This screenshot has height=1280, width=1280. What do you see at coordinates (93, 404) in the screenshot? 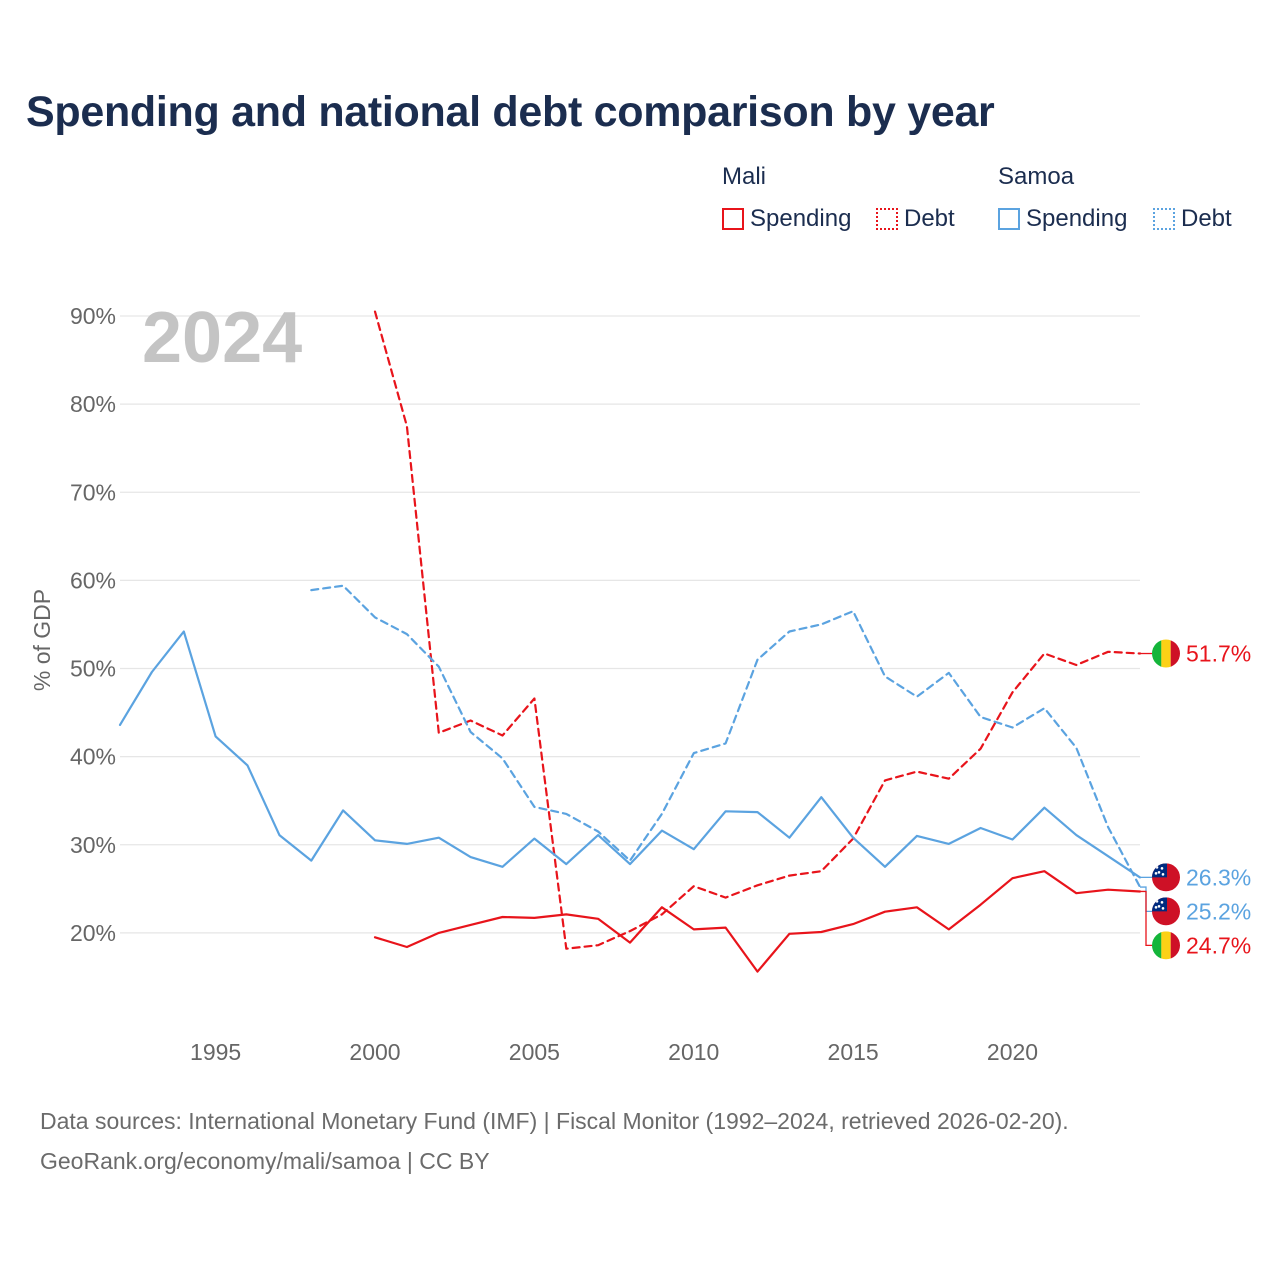
I see `y-tick-label: 80%` at bounding box center [93, 404].